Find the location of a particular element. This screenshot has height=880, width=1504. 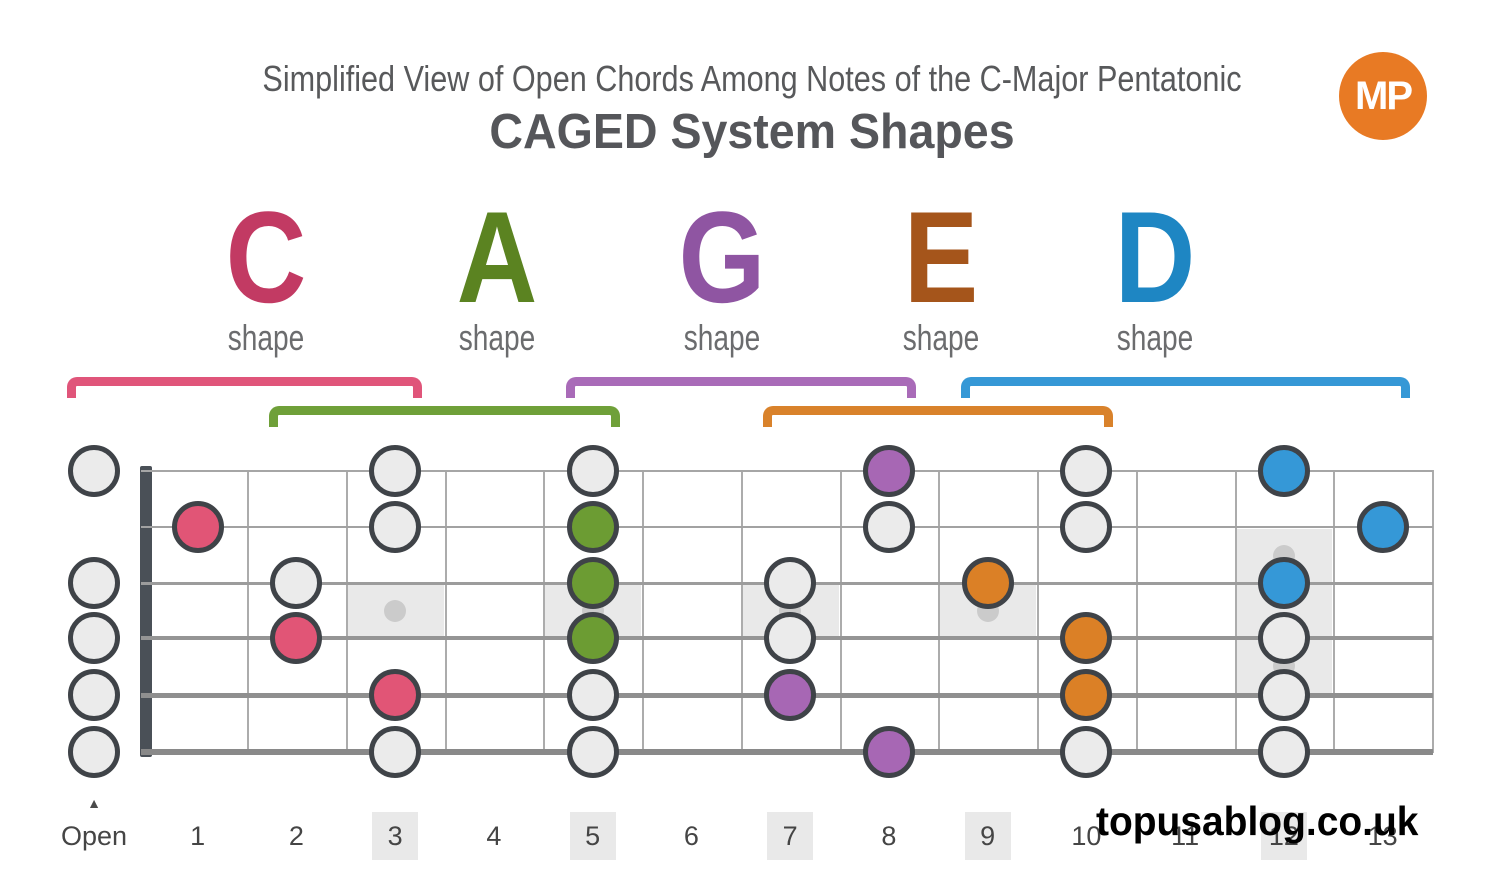

note-dot-open-string4 is located at coordinates (94, 638).